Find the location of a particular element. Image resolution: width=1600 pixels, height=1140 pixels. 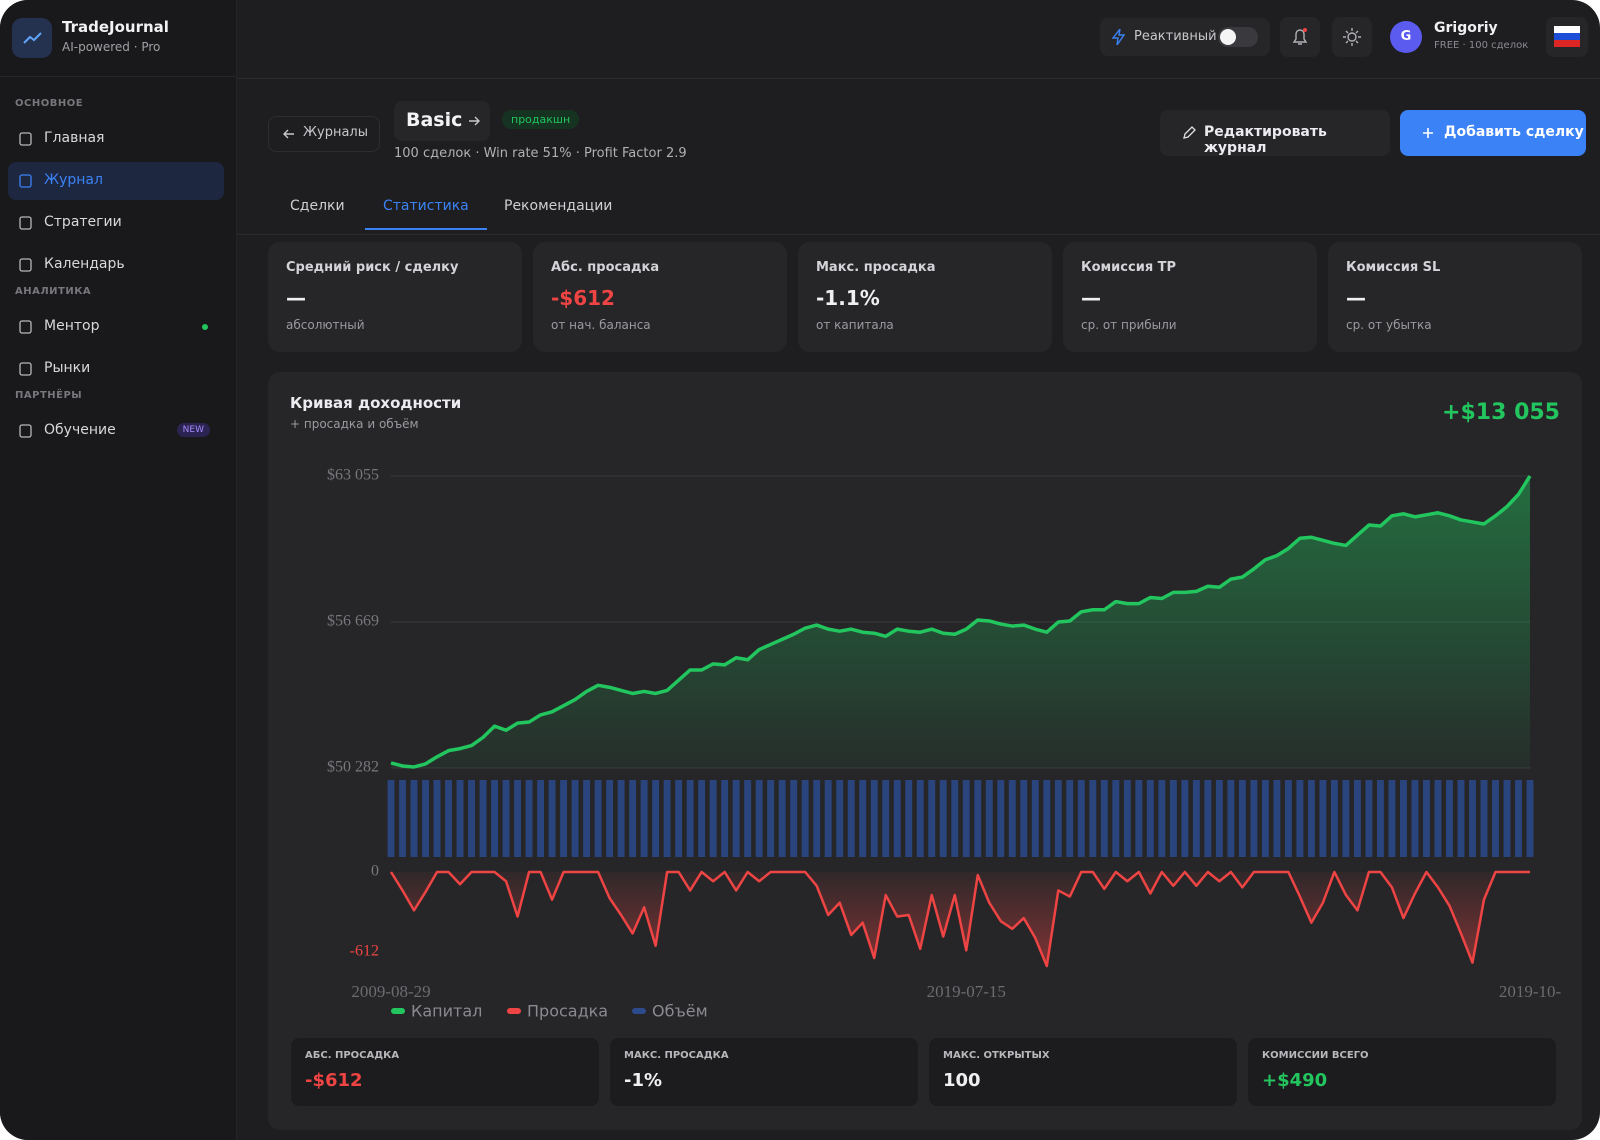

legend-label: Капитал is located at coordinates (446, 1011).